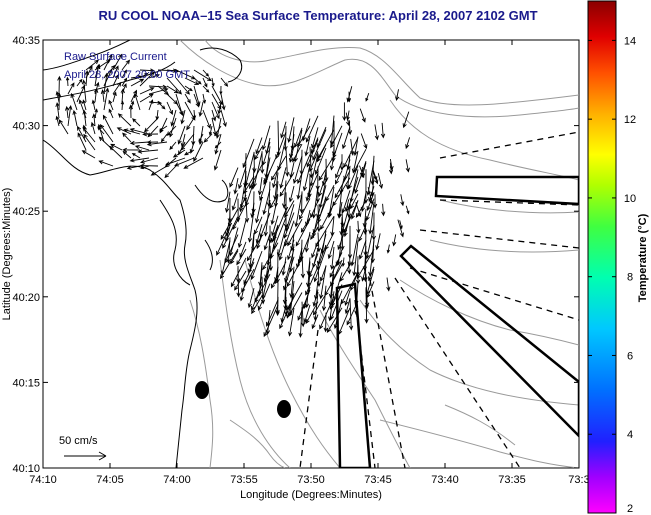 This screenshot has width=651, height=515. Describe the element at coordinates (612, 275) in the screenshot. I see `colorbar-ticks: 14 12 10 8 6 4 2` at that location.